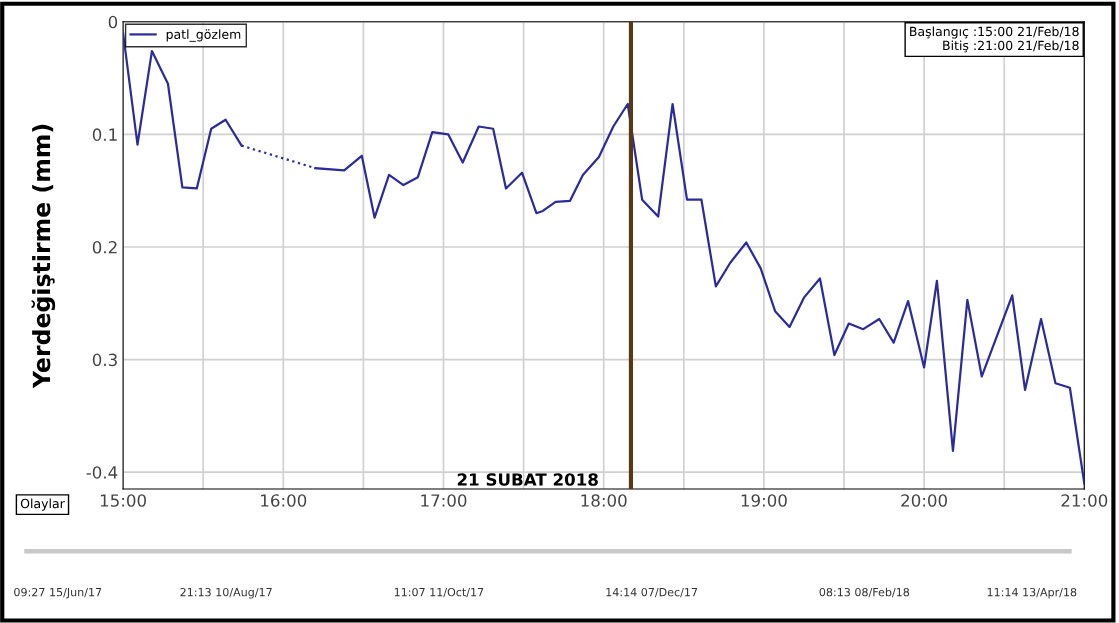  Describe the element at coordinates (102, 472) in the screenshot. I see `y-tick-label: -0.4` at that location.